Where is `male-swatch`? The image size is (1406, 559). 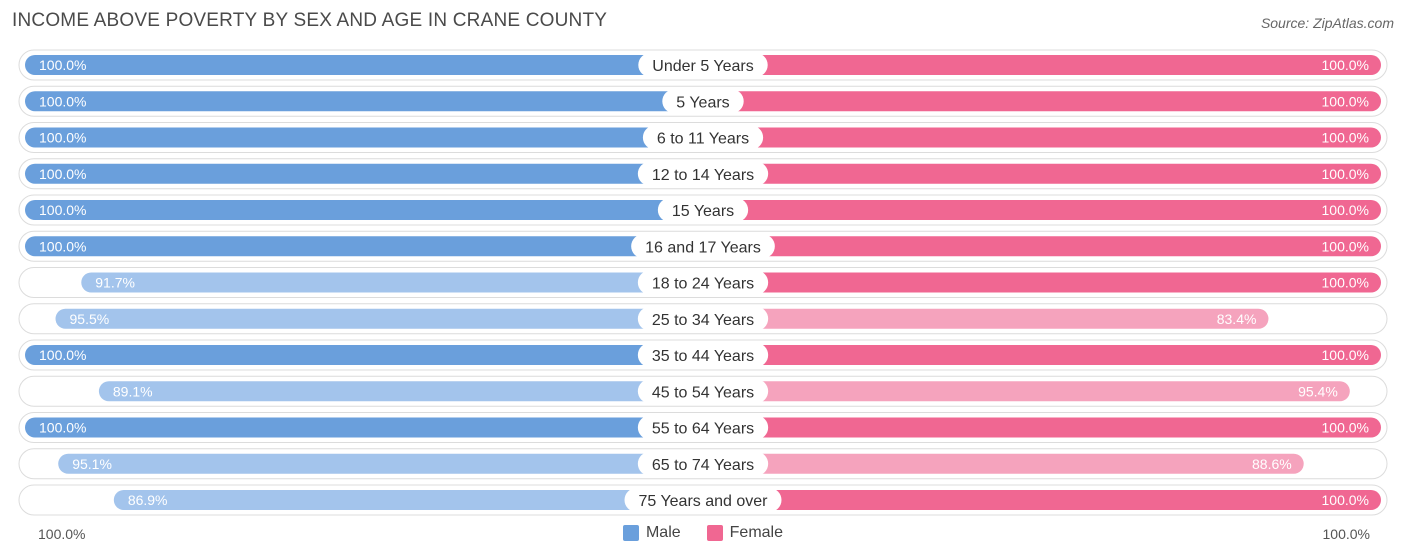 male-swatch is located at coordinates (630, 533).